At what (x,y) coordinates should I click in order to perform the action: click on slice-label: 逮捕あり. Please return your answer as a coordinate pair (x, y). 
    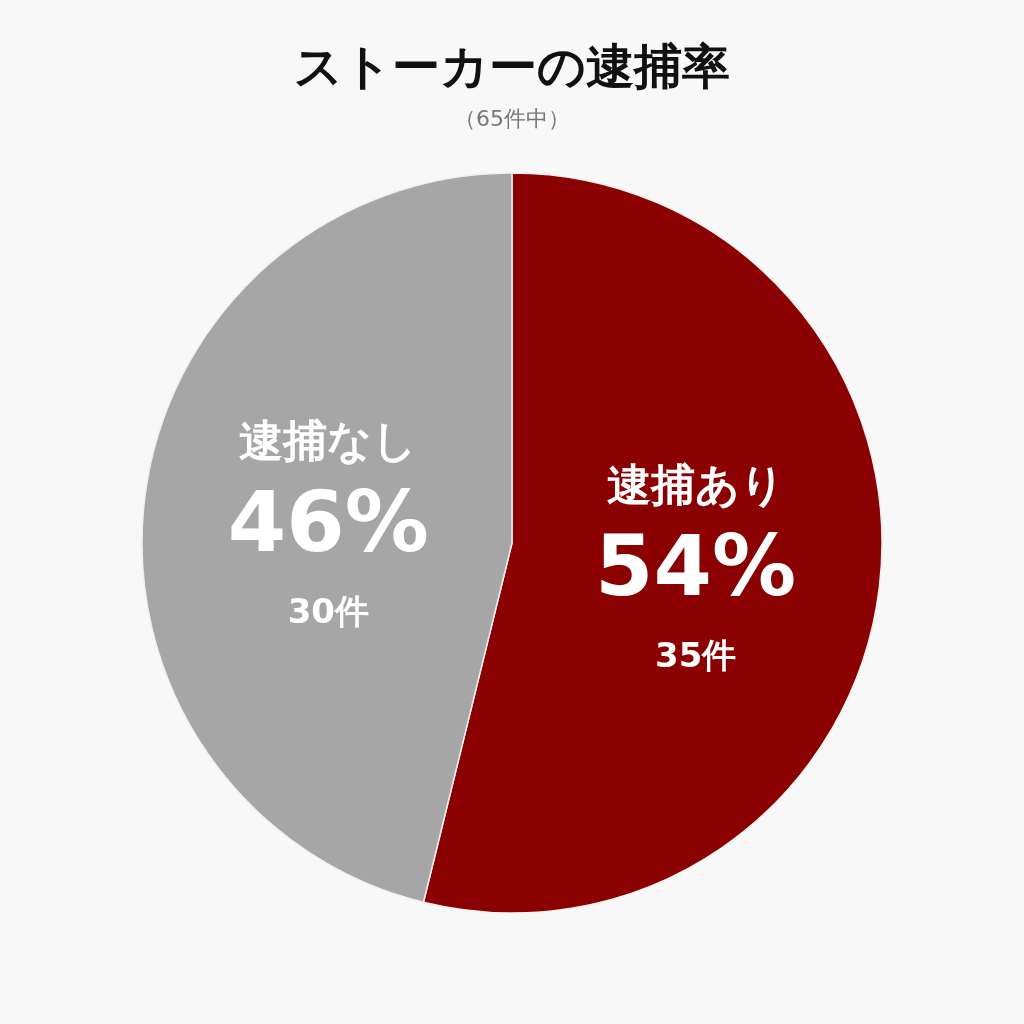
    Looking at the image, I should click on (695, 485).